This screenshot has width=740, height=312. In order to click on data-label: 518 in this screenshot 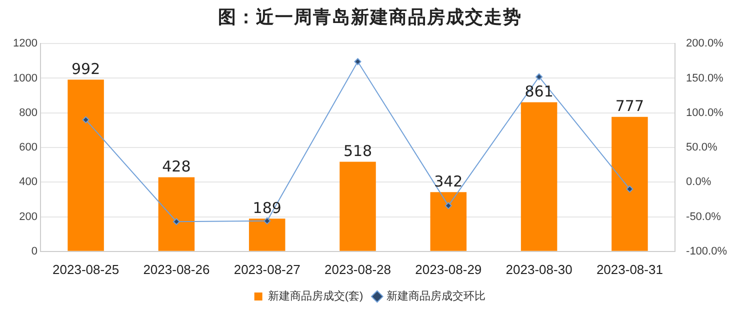, I will do `click(357, 151)`.